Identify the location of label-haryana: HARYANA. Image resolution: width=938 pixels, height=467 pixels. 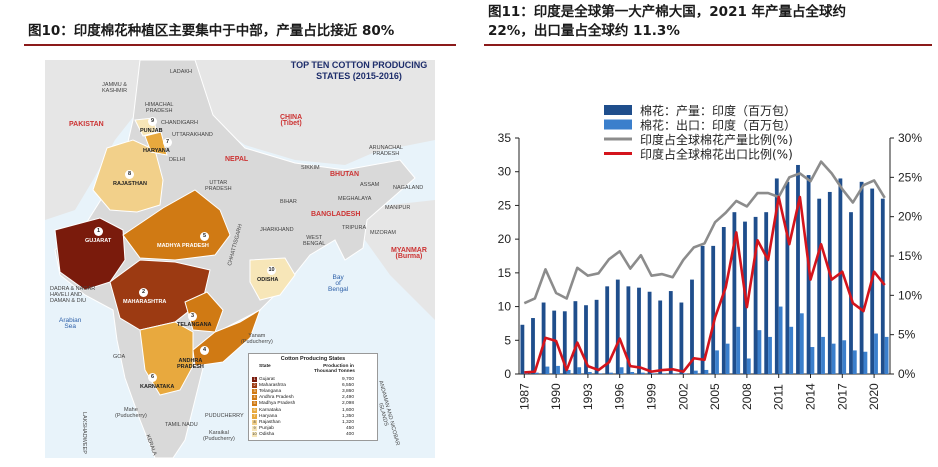
(156, 151).